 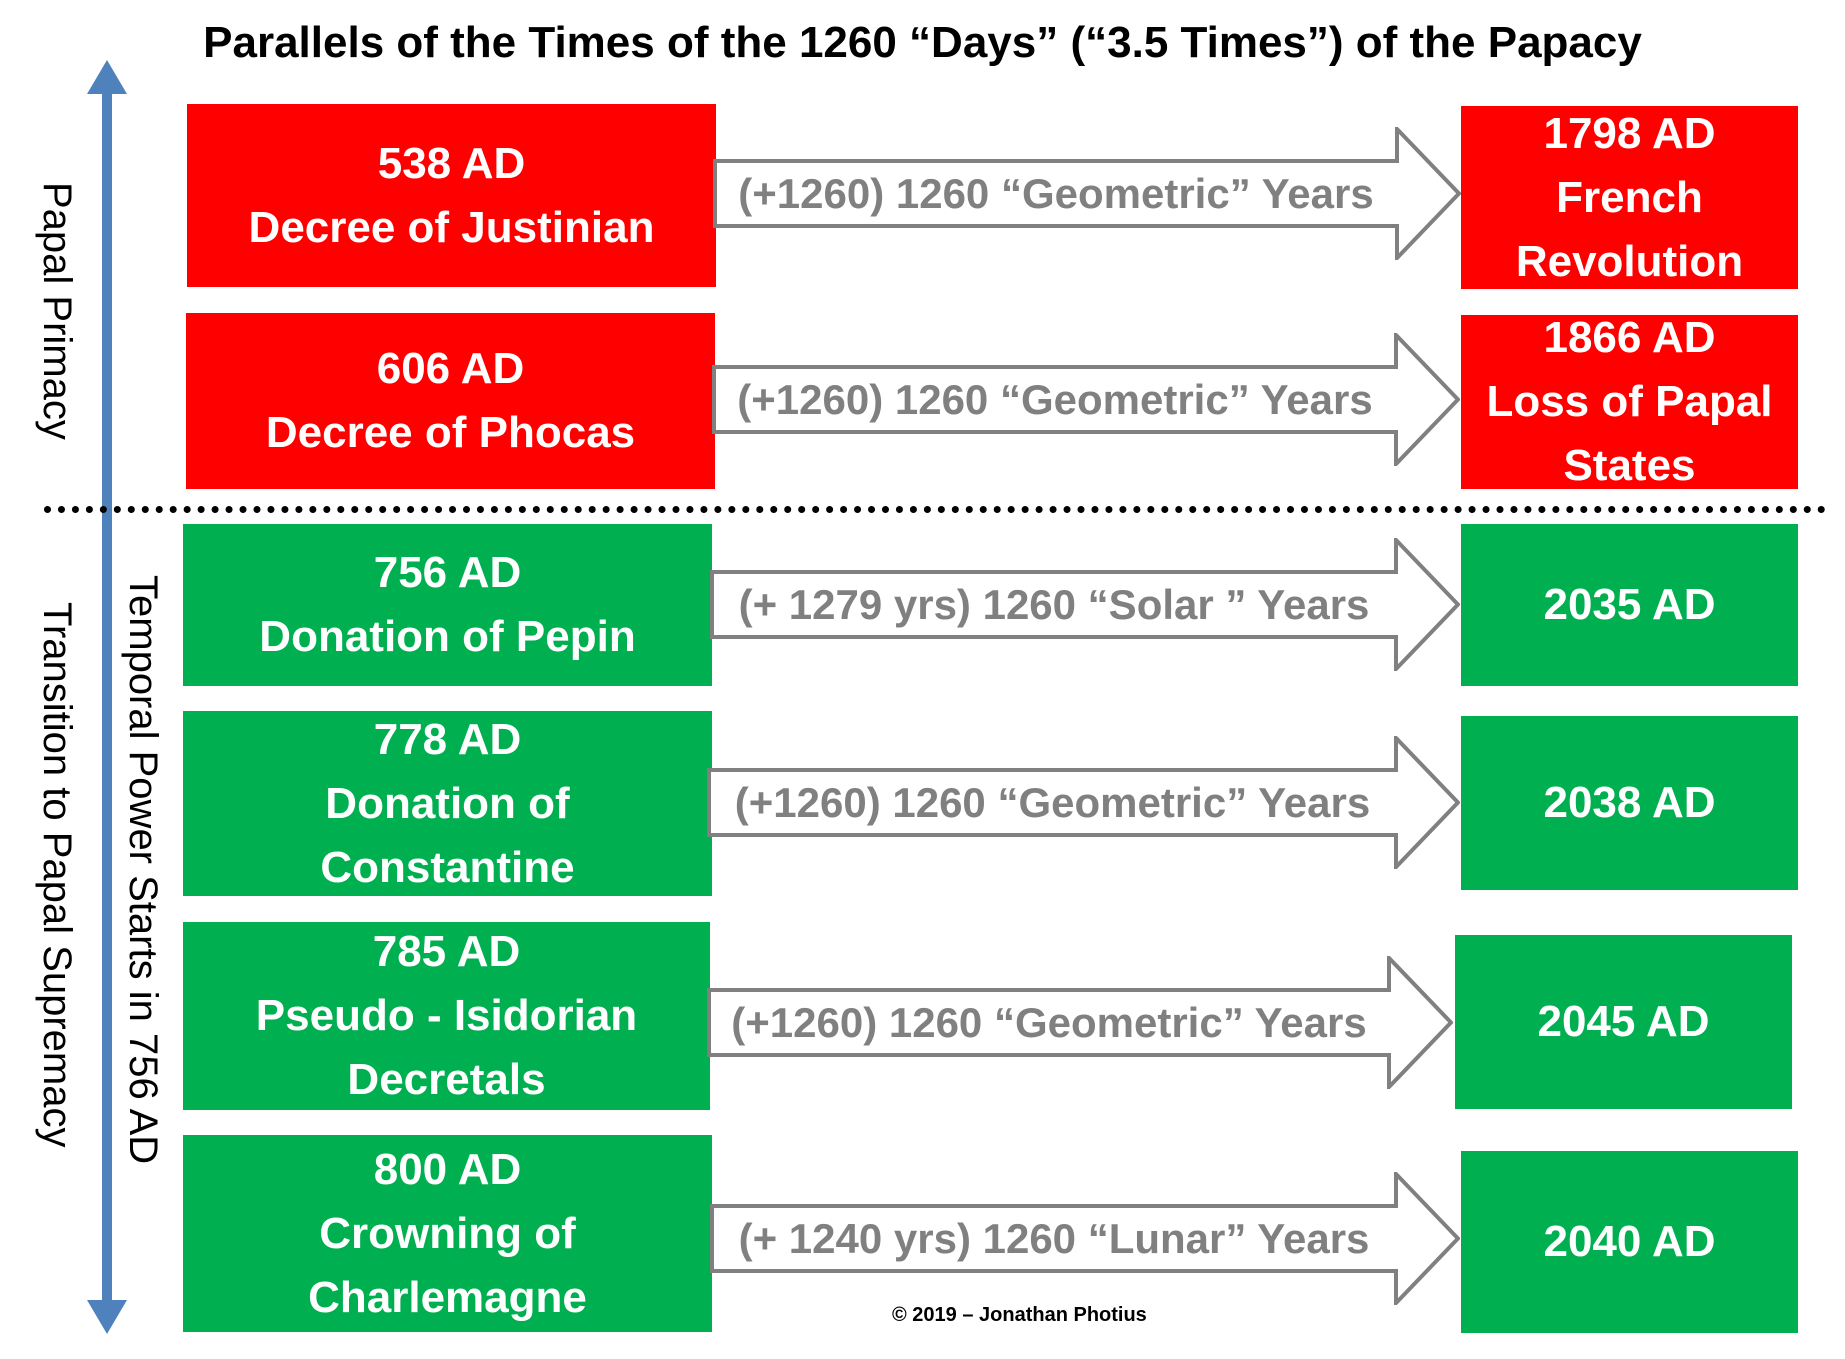 I want to click on end-date: 2045 AD, so click(x=1623, y=1021).